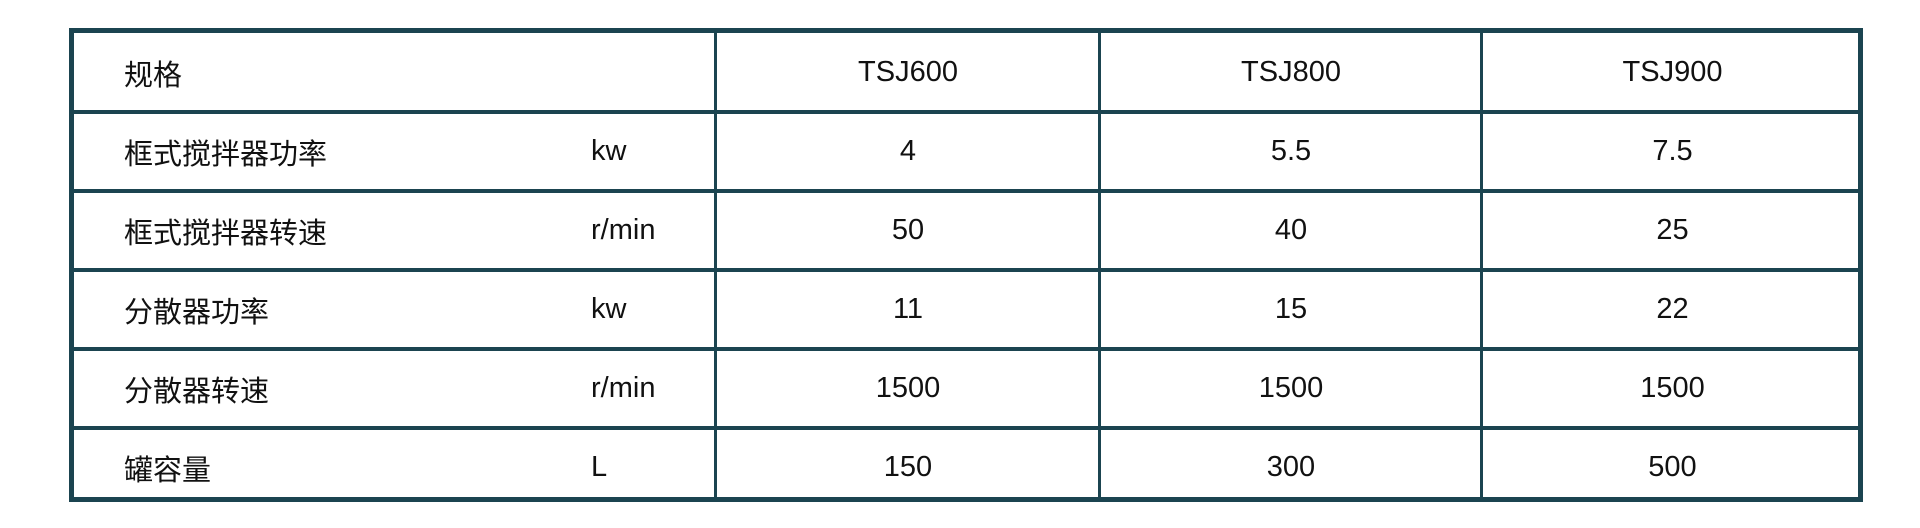 This screenshot has height=528, width=1920. I want to click on row-unit: L, so click(599, 467).